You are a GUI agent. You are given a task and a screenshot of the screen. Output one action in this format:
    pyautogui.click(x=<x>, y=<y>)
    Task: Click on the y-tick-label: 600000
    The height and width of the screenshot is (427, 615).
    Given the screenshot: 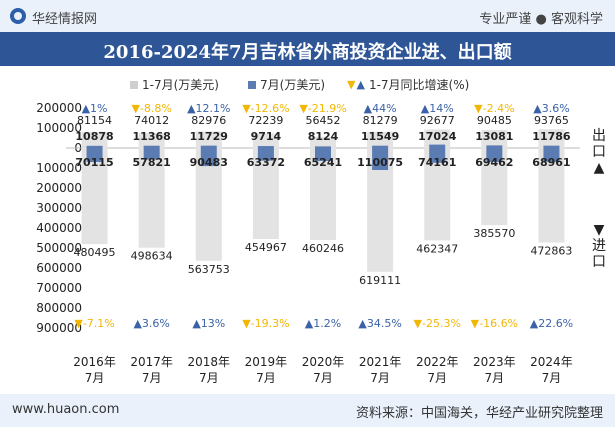 What is the action you would take?
    pyautogui.click(x=59, y=268)
    